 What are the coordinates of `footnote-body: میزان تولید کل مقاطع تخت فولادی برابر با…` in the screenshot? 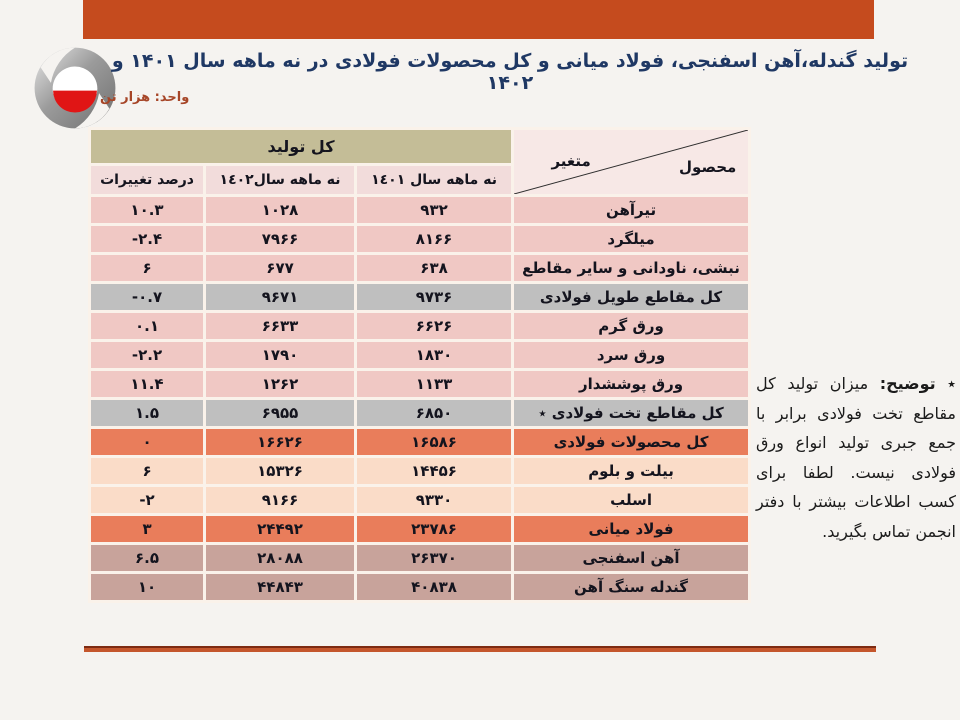 It's located at (856, 457).